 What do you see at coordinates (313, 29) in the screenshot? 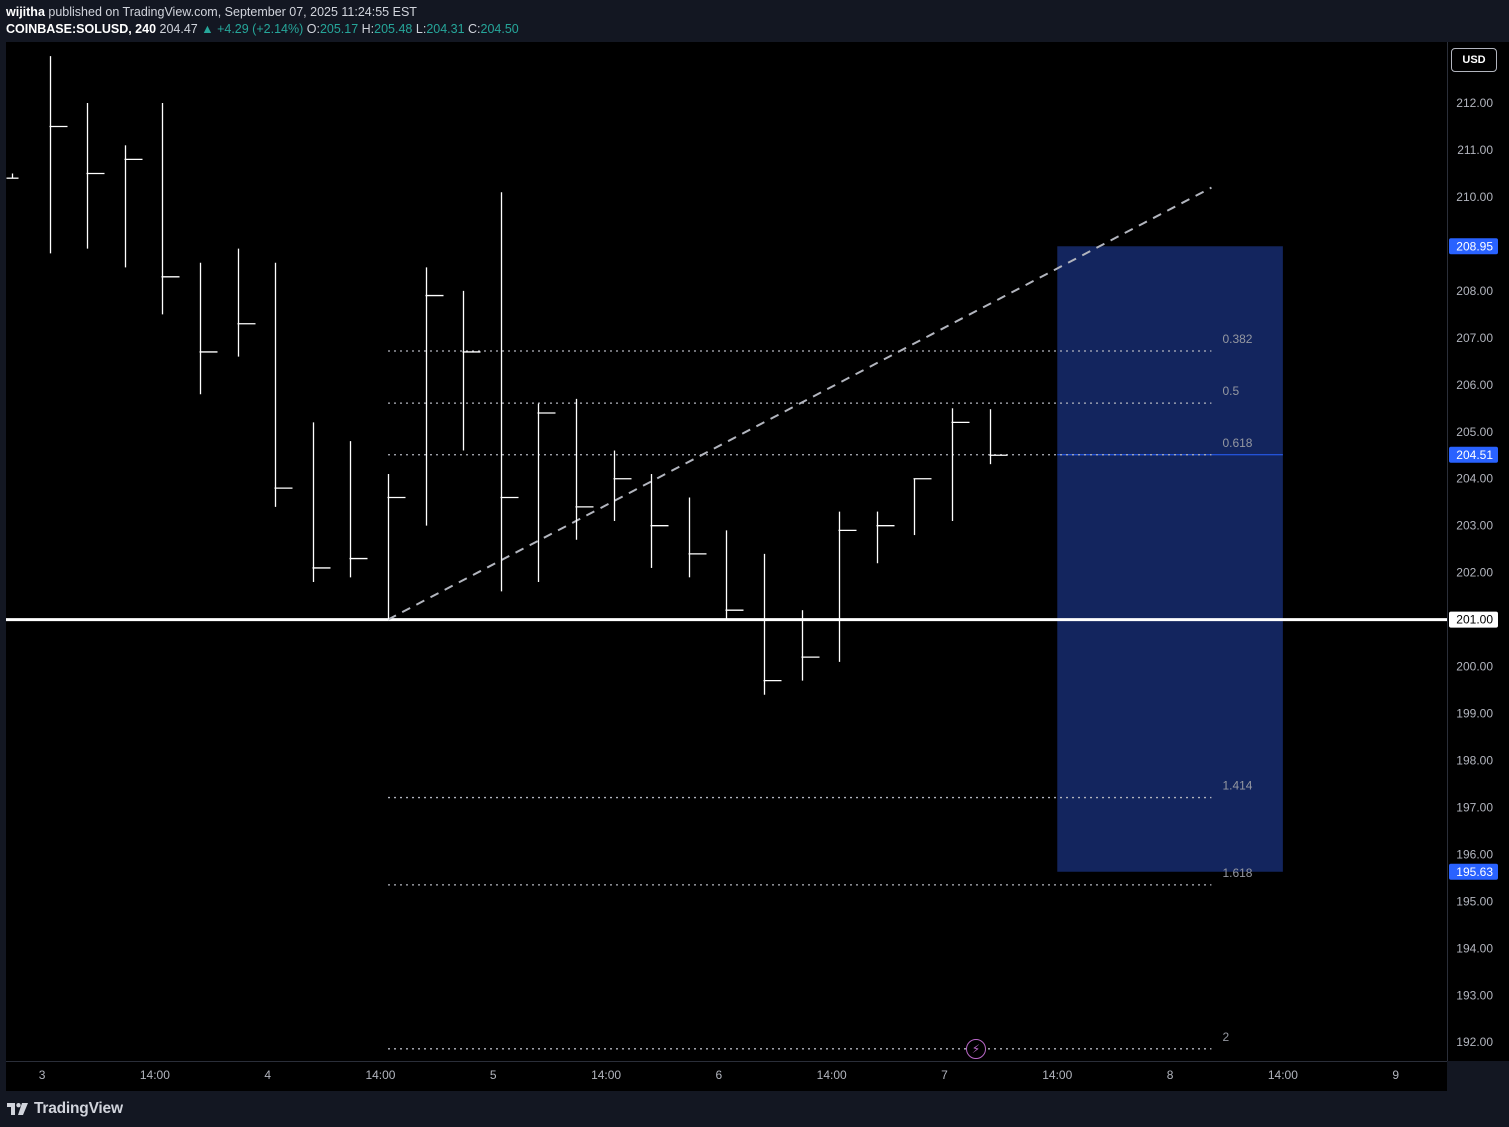
I see `open-label: O:` at bounding box center [313, 29].